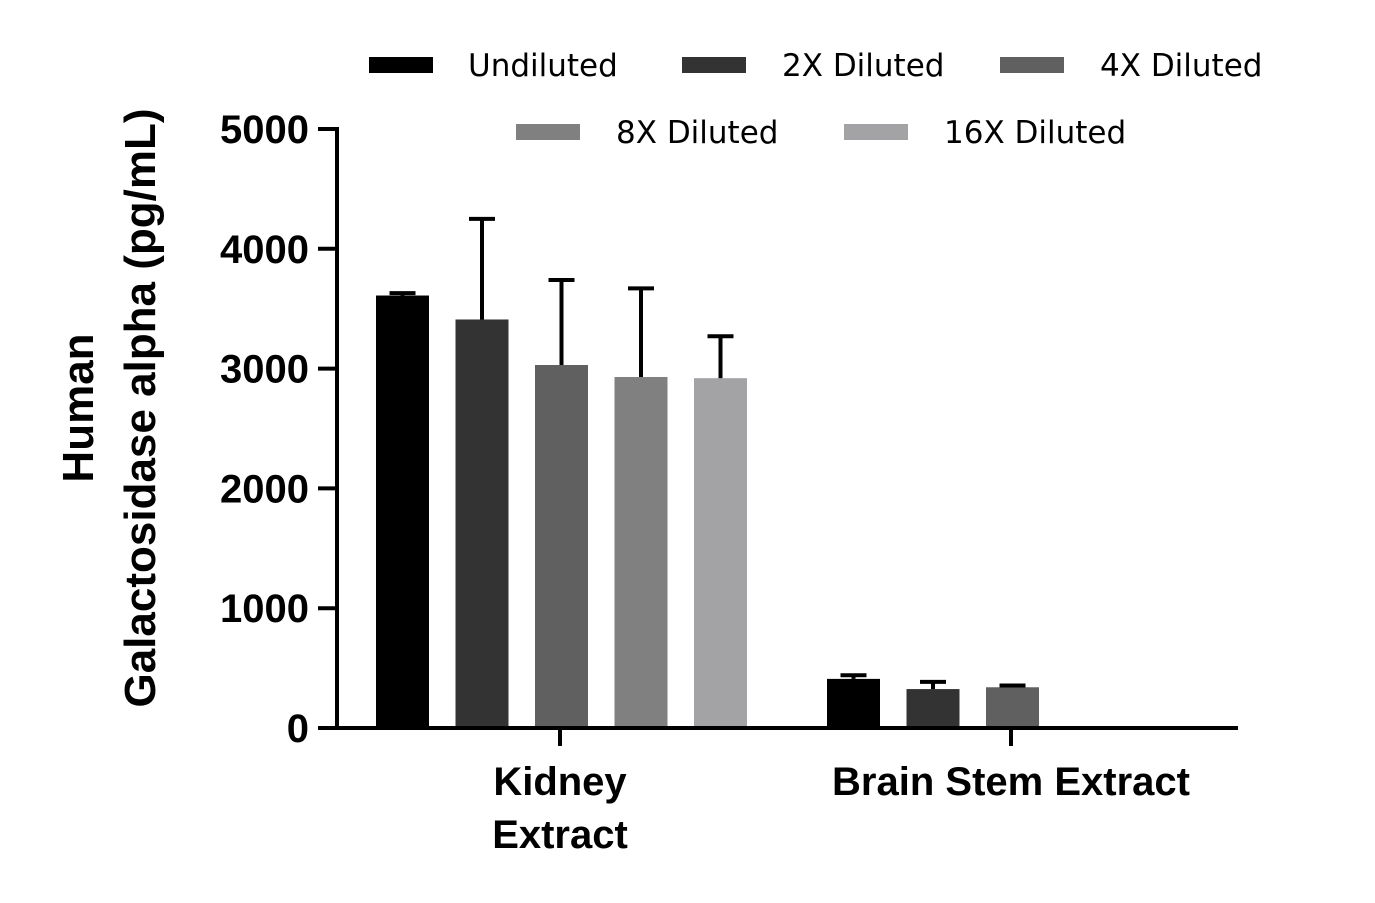 This screenshot has height=903, width=1375. What do you see at coordinates (863, 66) in the screenshot?
I see `legend-label: 2X Diluted` at bounding box center [863, 66].